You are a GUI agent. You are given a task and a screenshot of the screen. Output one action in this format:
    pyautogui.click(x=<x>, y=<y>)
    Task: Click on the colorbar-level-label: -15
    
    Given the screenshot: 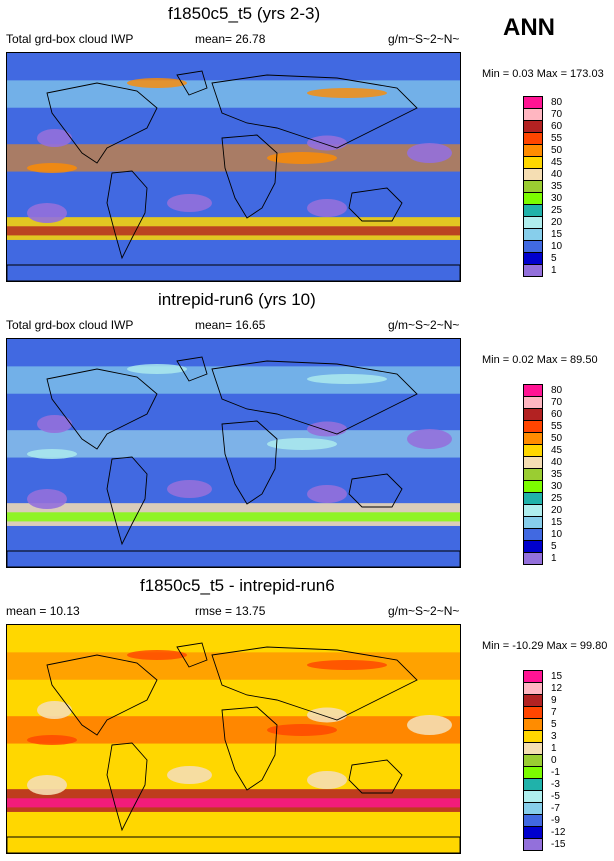 What is the action you would take?
    pyautogui.click(x=558, y=844)
    